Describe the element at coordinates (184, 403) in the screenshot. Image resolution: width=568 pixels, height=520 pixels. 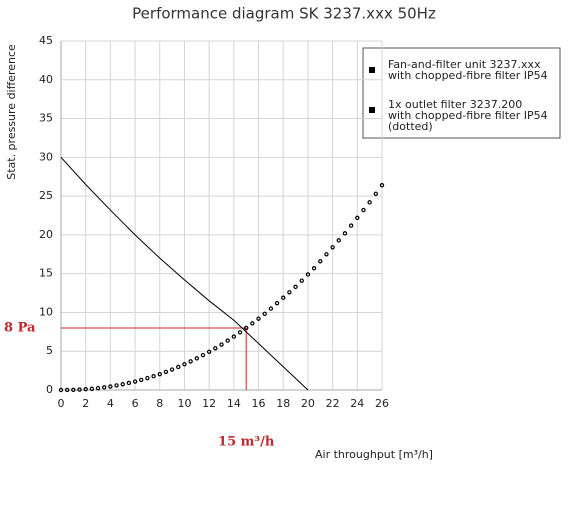
I see `x-tick-label: 10` at that location.